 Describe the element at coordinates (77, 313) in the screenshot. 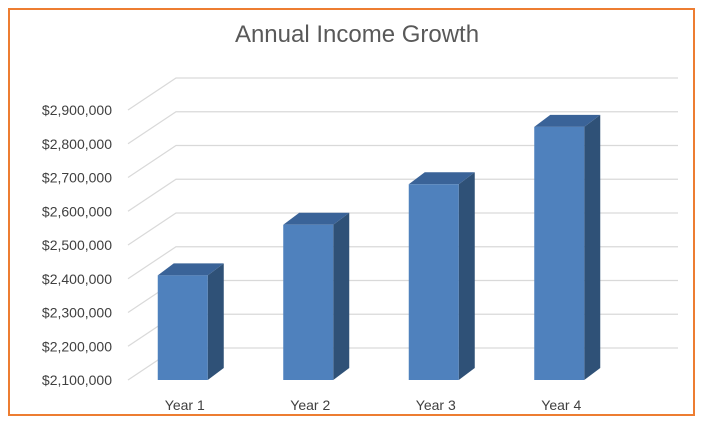

I see `y-tick-label: $2,300,000` at that location.